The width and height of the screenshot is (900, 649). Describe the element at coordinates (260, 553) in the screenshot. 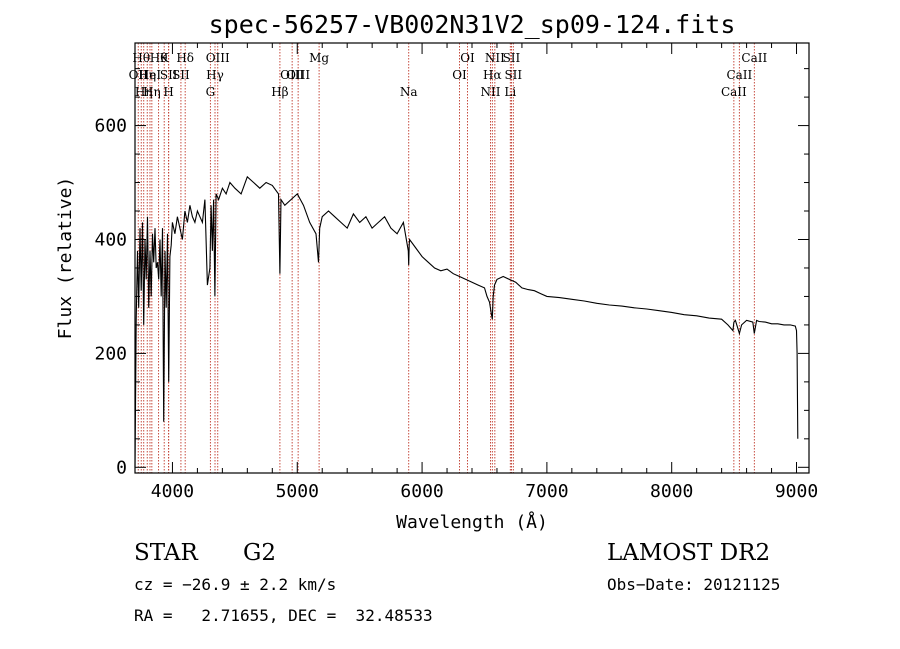

I see `object-subclass: G2` at that location.